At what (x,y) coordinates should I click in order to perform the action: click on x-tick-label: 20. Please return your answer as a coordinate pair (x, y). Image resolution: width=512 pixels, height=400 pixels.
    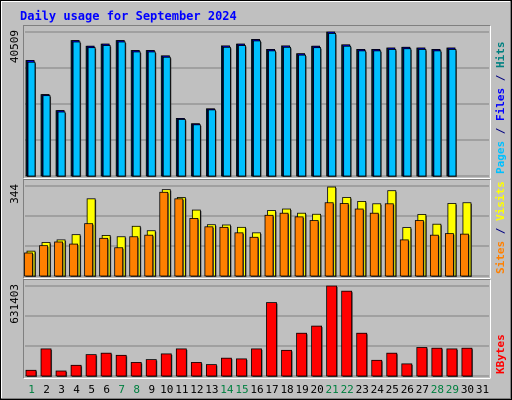
    Looking at the image, I should click on (317, 389).